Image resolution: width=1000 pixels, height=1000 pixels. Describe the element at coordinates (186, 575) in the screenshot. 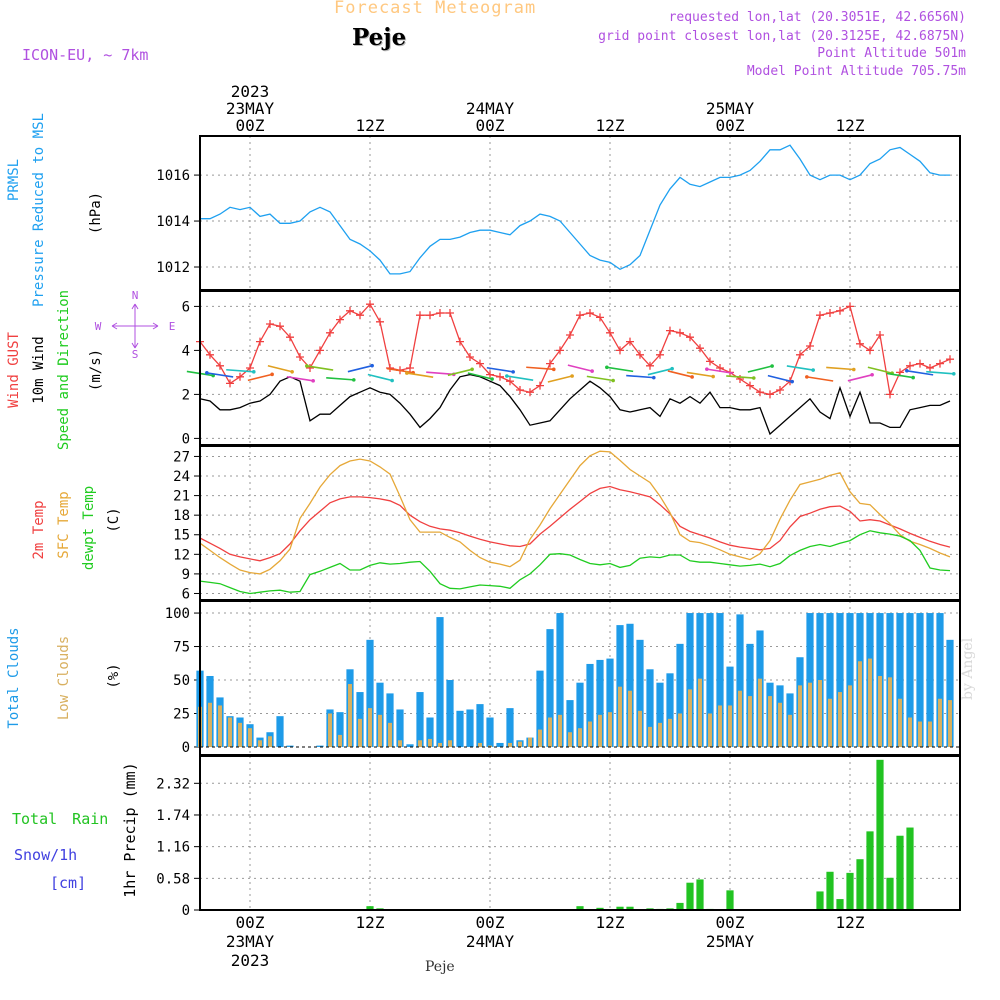

I see `y-tick-label: 9` at that location.